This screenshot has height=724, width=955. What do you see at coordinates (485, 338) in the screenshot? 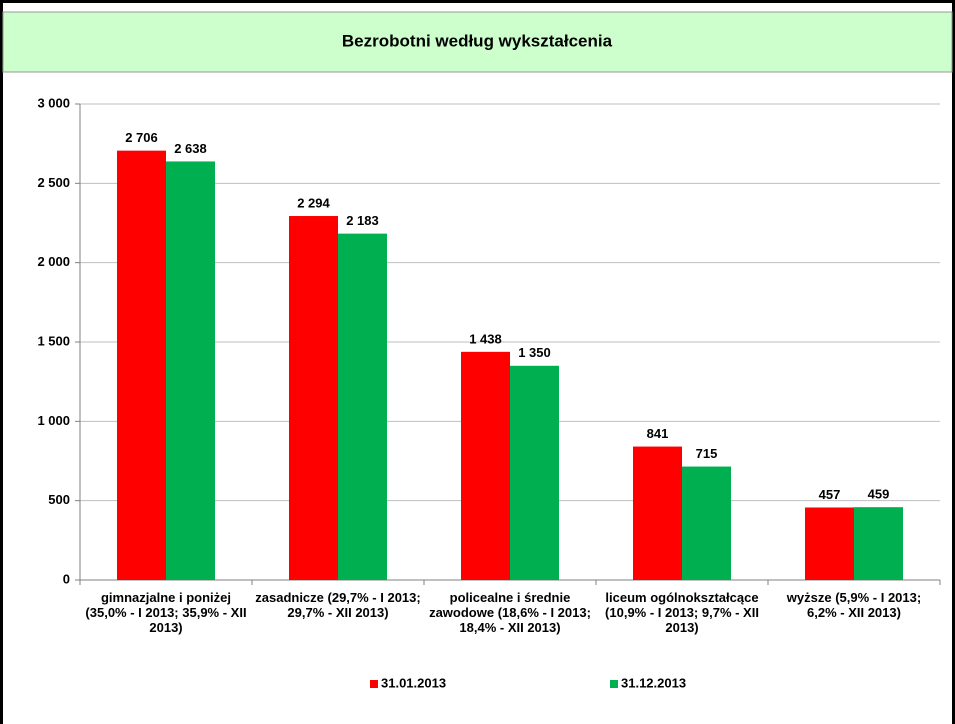
I see `data-label: 1 438` at bounding box center [485, 338].